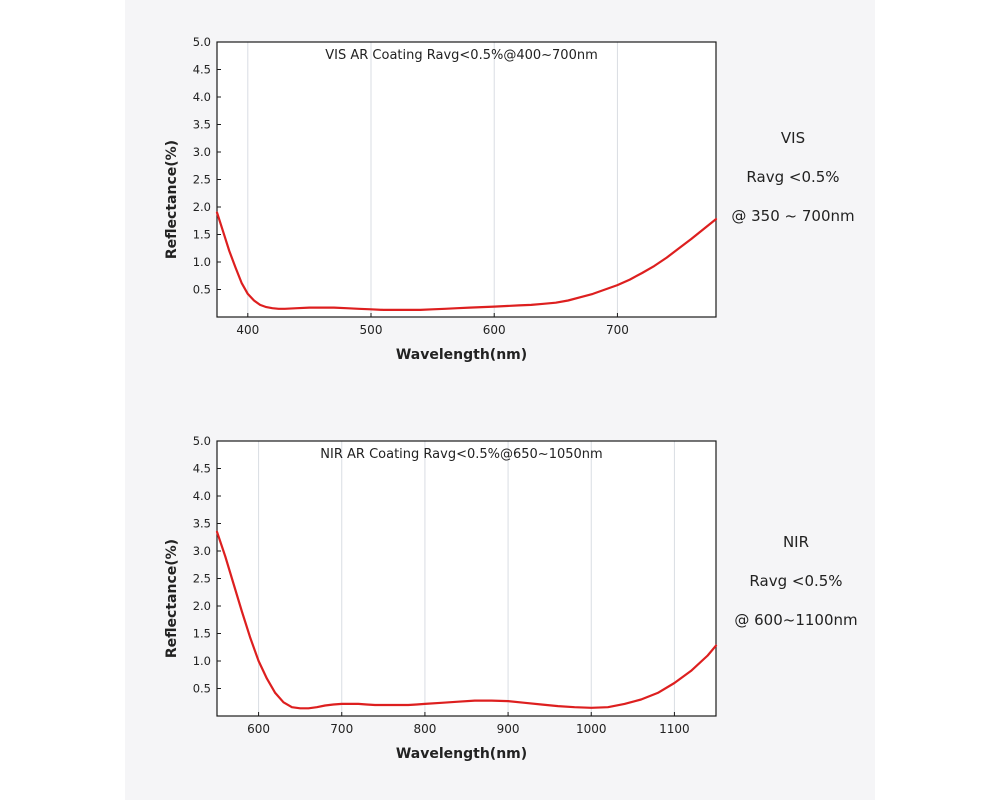 This screenshot has width=1000, height=800. What do you see at coordinates (793, 216) in the screenshot?
I see `vis-side-range: @ 350 ~ 700nm` at bounding box center [793, 216].